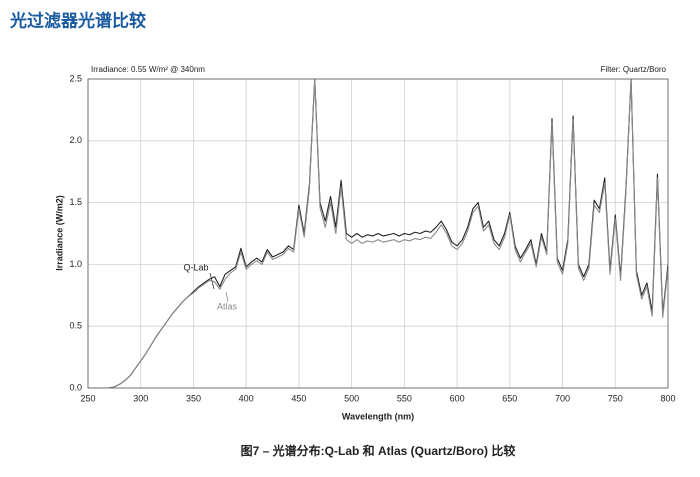 The width and height of the screenshot is (700, 477). I want to click on x-tick-label: 650, so click(509, 398).